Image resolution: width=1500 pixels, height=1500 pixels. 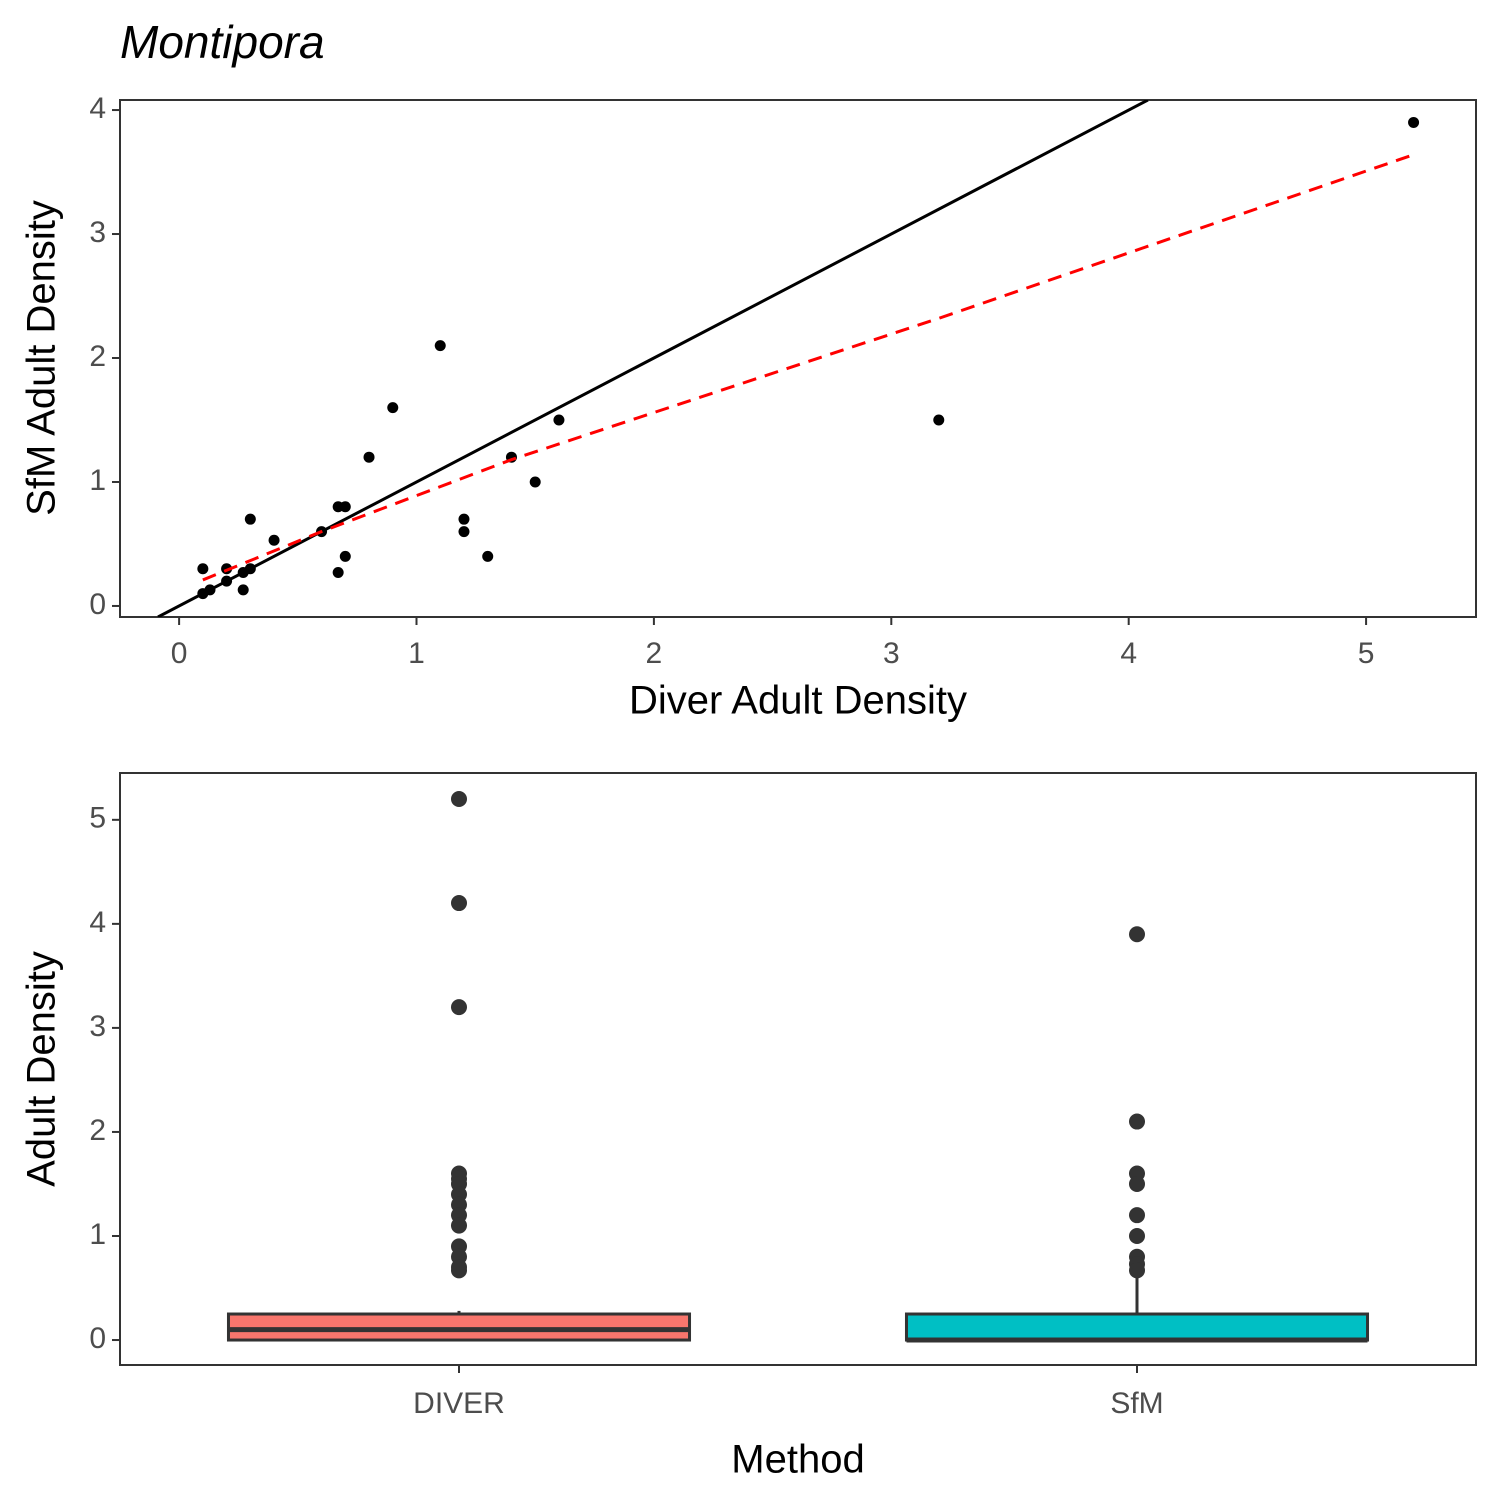 What do you see at coordinates (42, 358) in the screenshot?
I see `y-axis-title: SfM Adult Density` at bounding box center [42, 358].